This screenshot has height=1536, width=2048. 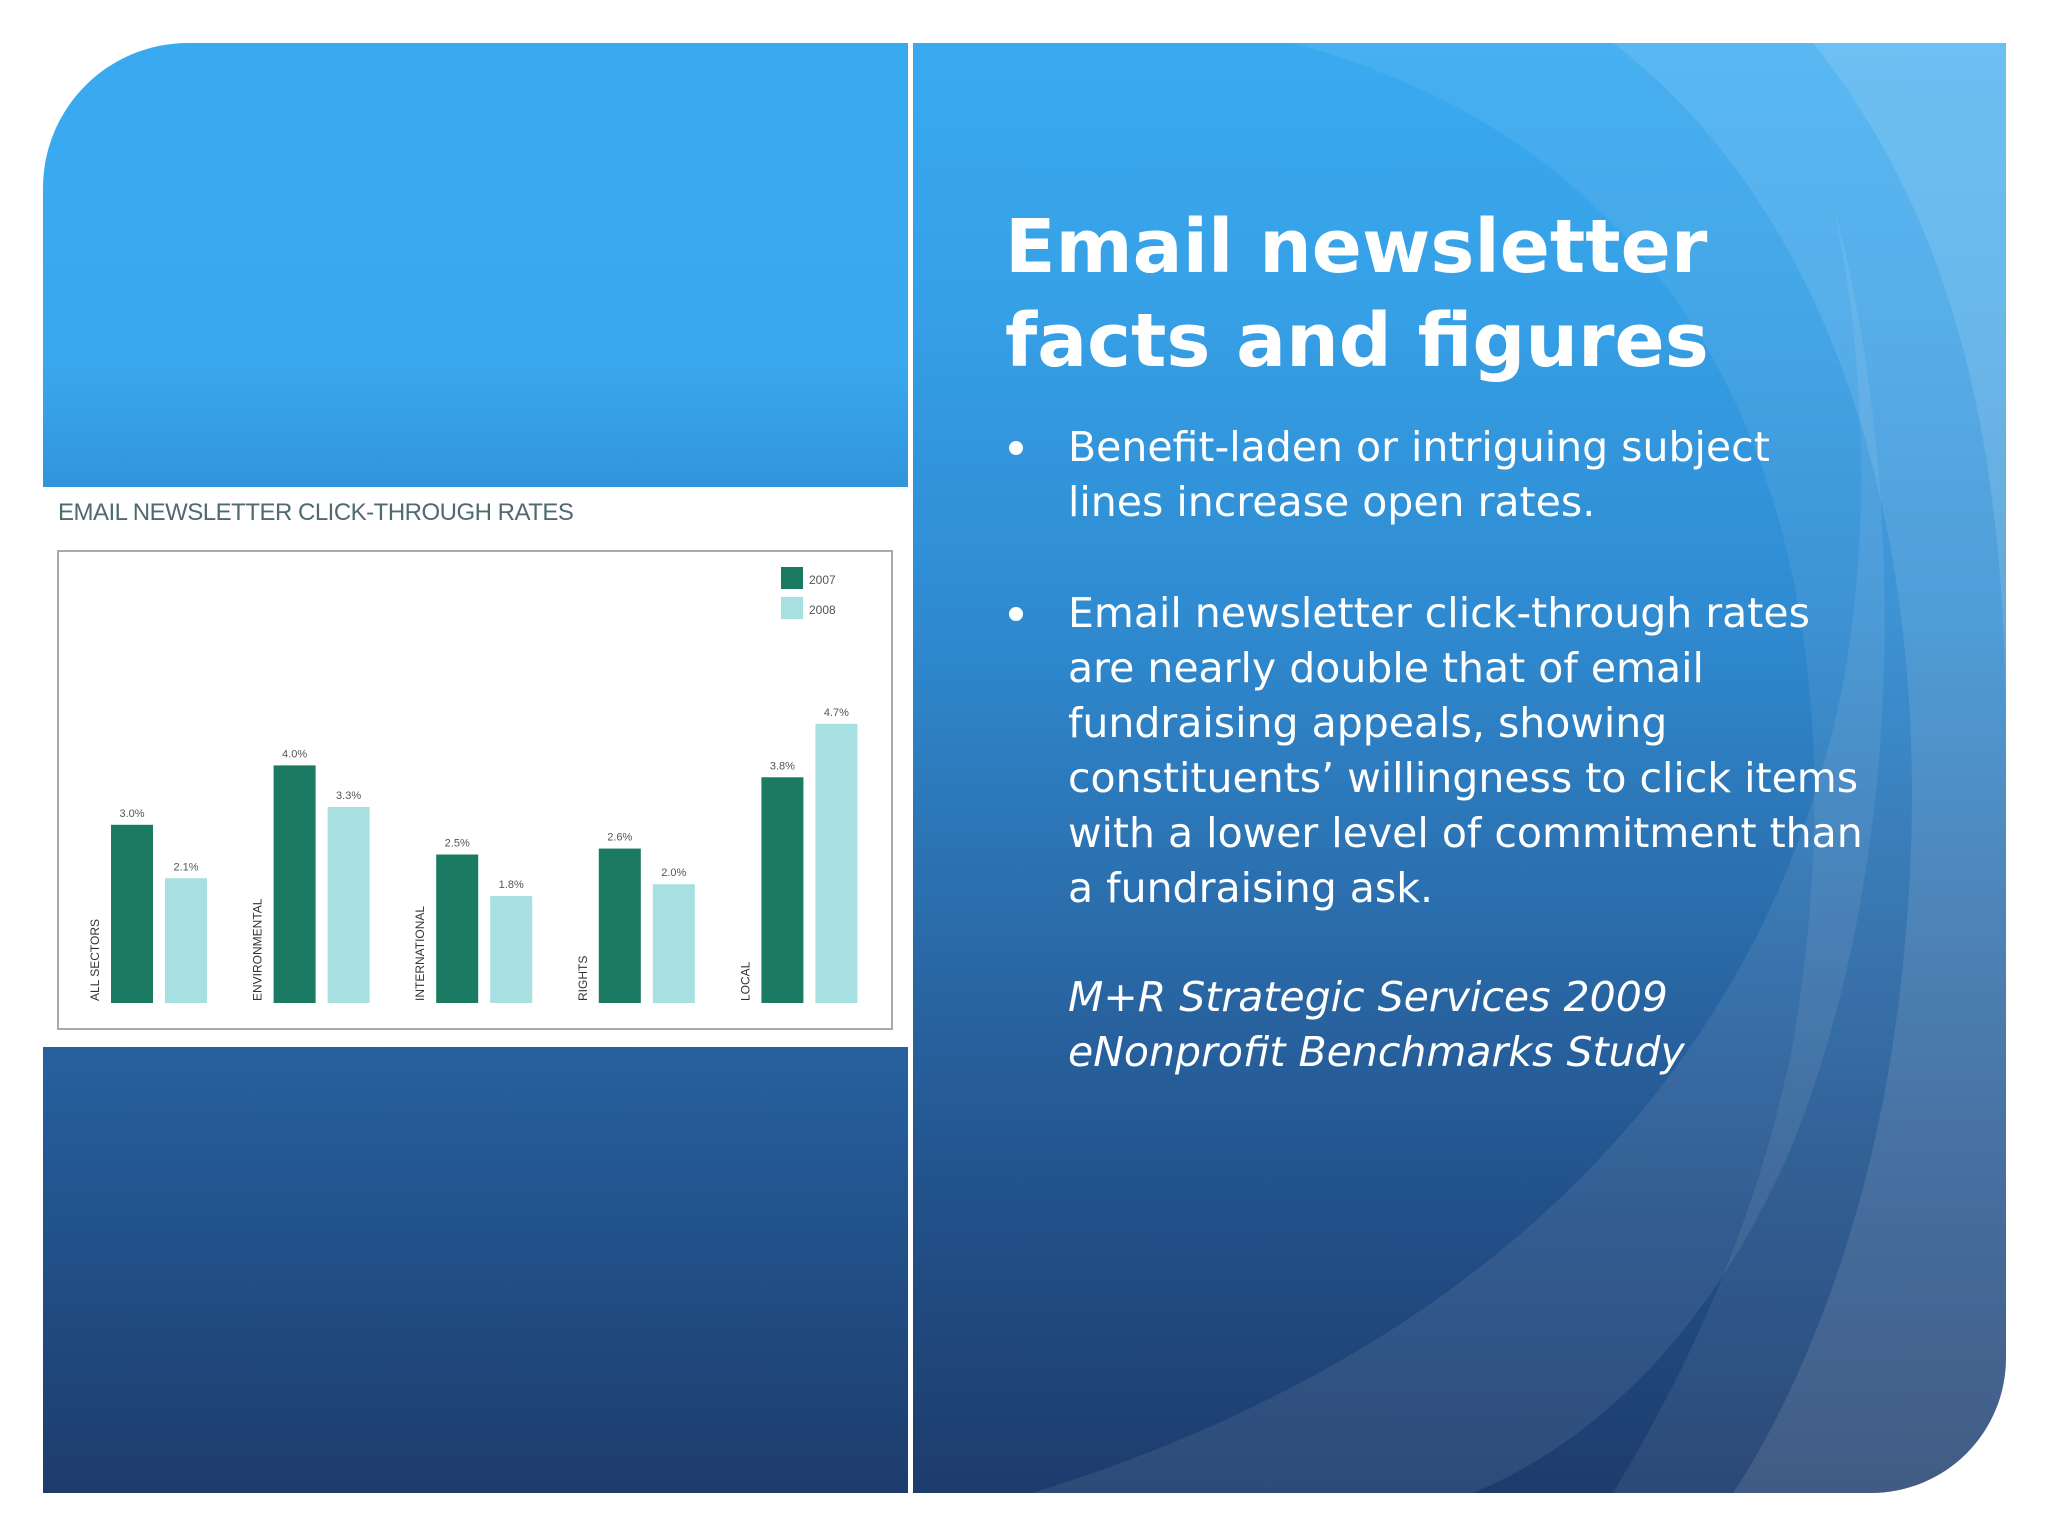 I want to click on category-label: ENVIRONMENTAL, so click(x=258, y=949).